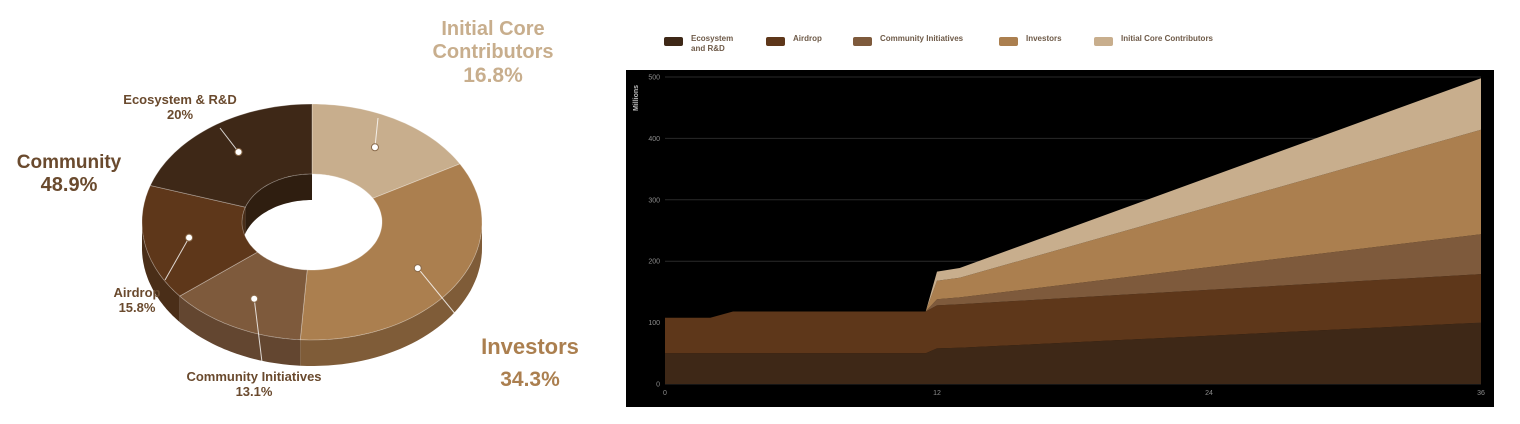 Image resolution: width=1520 pixels, height=424 pixels. What do you see at coordinates (493, 40) in the screenshot?
I see `label-initial-core-contributors-name: Initial Core Contributors` at bounding box center [493, 40].